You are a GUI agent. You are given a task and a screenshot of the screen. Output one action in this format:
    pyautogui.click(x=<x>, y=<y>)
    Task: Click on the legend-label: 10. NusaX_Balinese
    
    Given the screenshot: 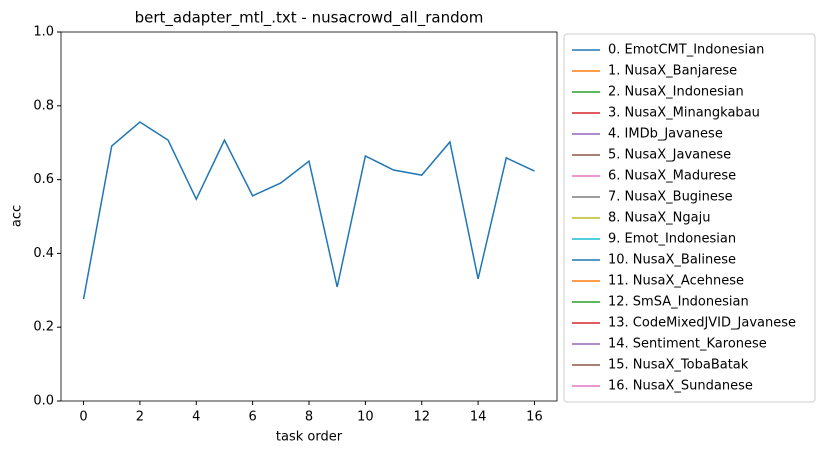 What is the action you would take?
    pyautogui.click(x=672, y=260)
    